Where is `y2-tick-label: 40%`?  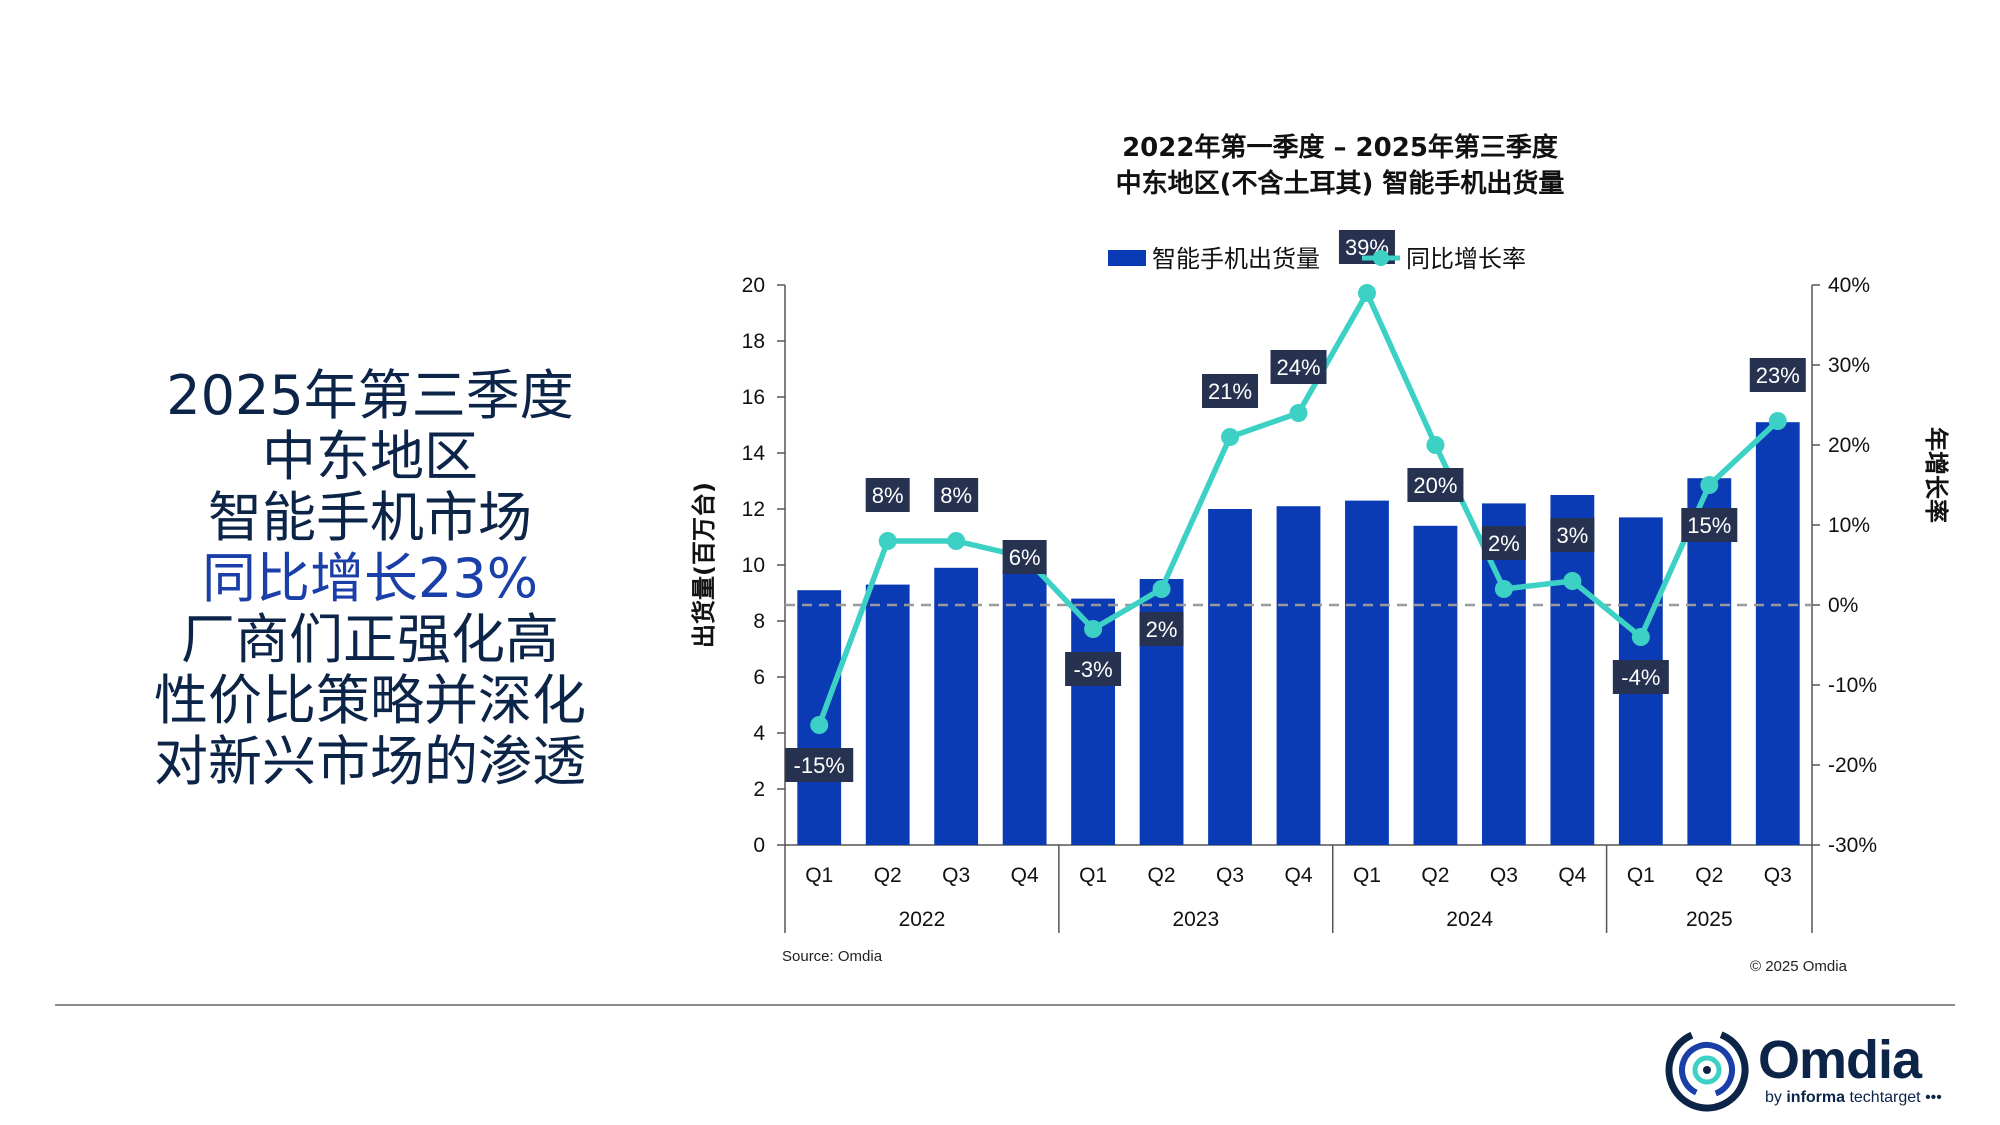 y2-tick-label: 40% is located at coordinates (1849, 285).